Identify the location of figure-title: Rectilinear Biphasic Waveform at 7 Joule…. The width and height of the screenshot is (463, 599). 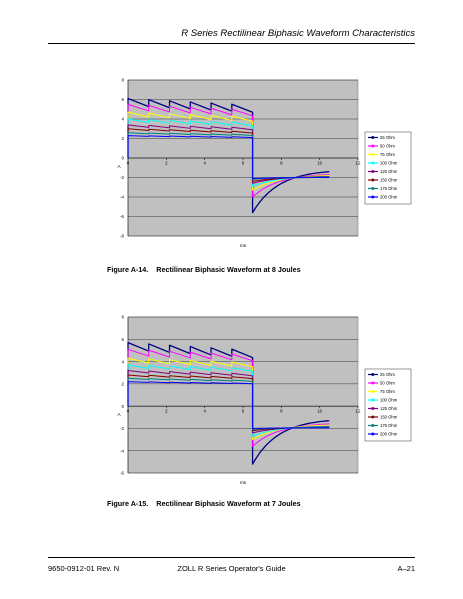
(228, 503).